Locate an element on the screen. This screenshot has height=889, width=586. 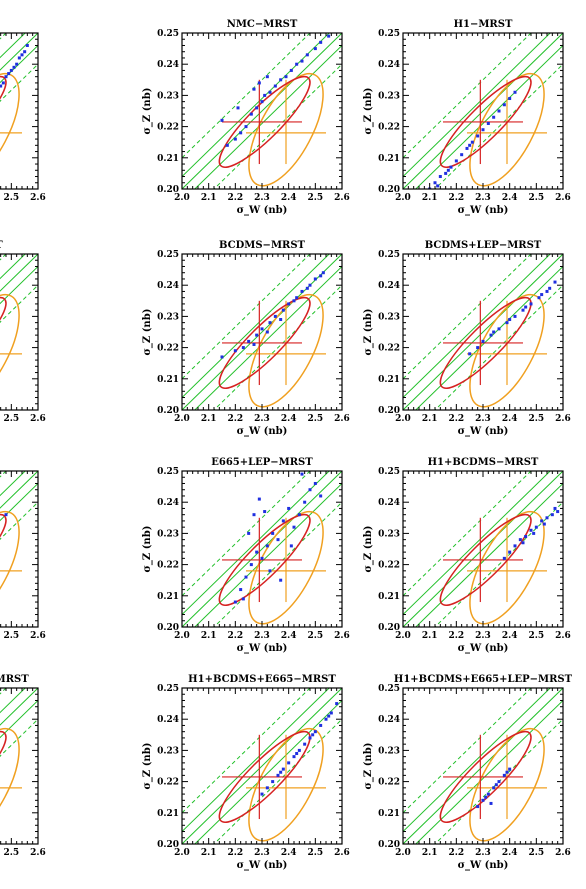
x-tick-label: 2.0 is located at coordinates (182, 419).